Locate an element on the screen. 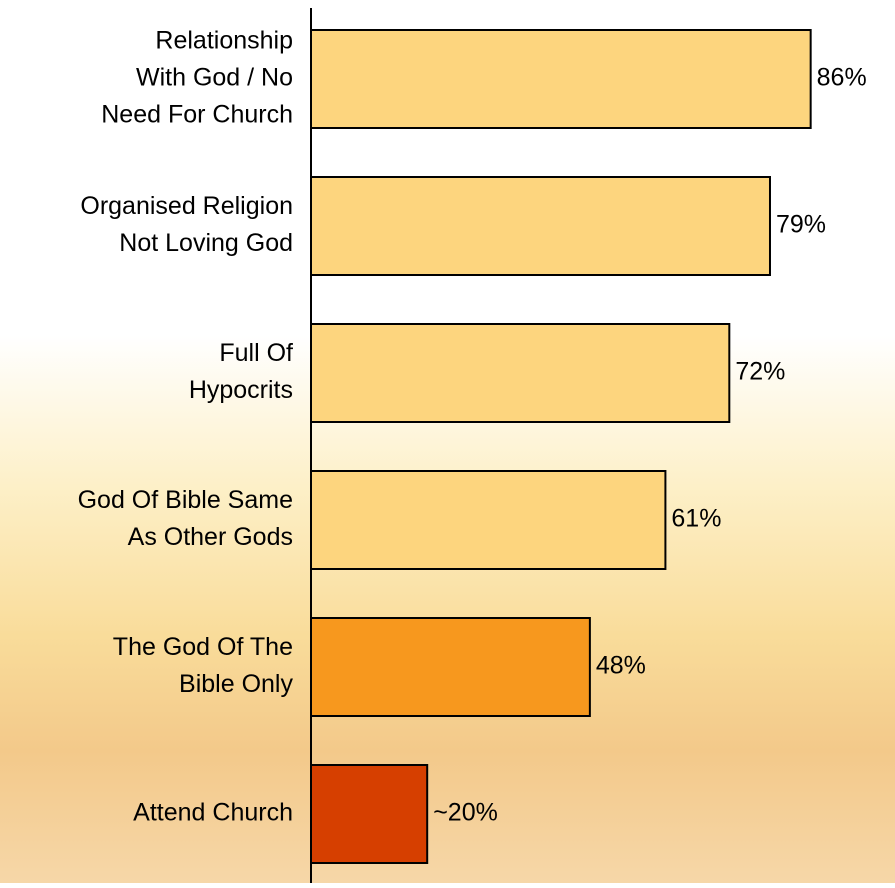 The width and height of the screenshot is (895, 888). value-label: 72% is located at coordinates (760, 372).